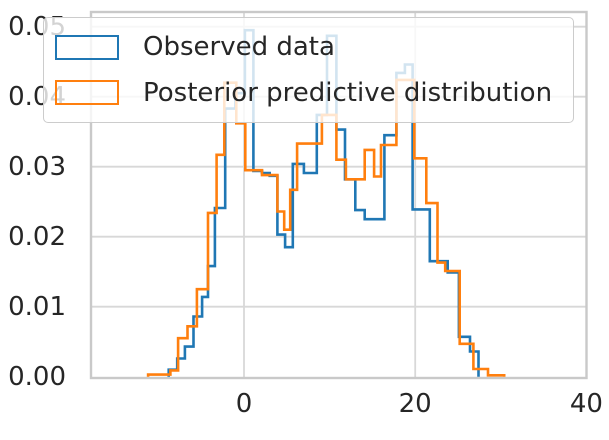 The width and height of the screenshot is (609, 440). I want to click on y-tick-0.00: 0.00, so click(37, 376).